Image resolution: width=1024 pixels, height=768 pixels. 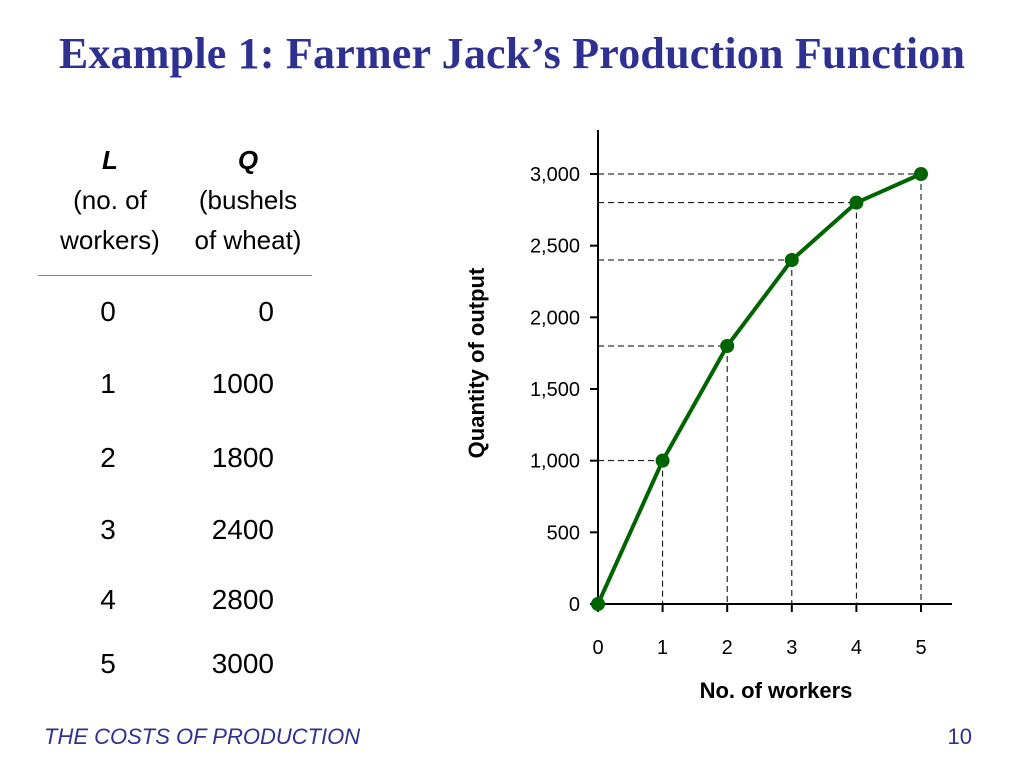 What do you see at coordinates (597, 648) in the screenshot?
I see `x-tick-label: 0` at bounding box center [597, 648].